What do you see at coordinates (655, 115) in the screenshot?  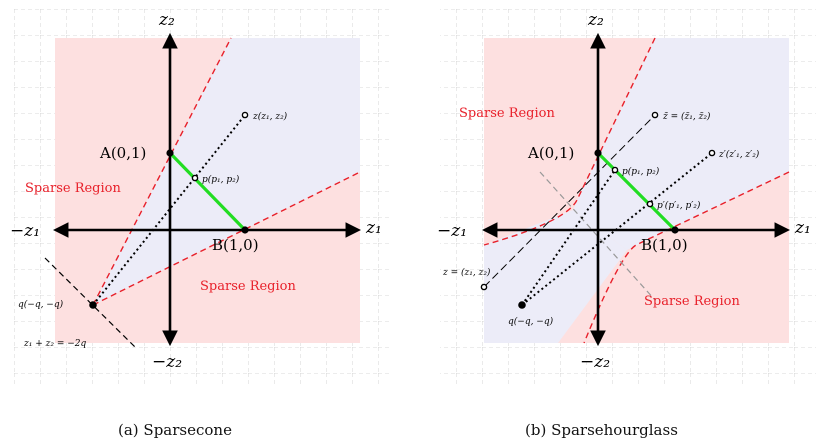 I see `point-ztilde-dot` at bounding box center [655, 115].